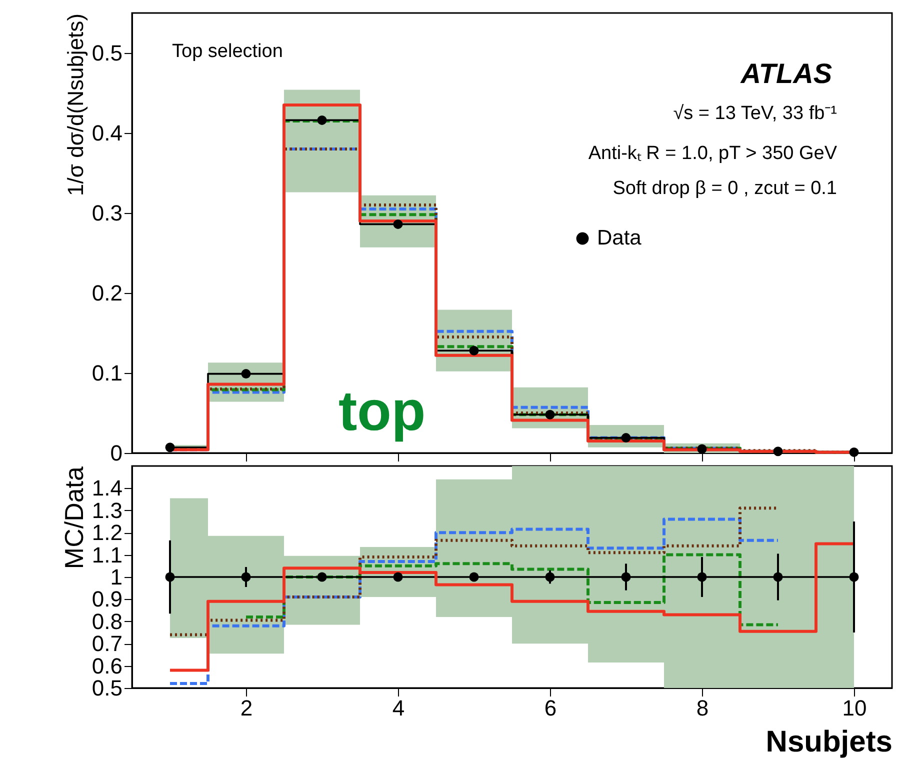 This screenshot has width=897, height=775. I want to click on x-axis-title: Nsubjets, so click(829, 742).